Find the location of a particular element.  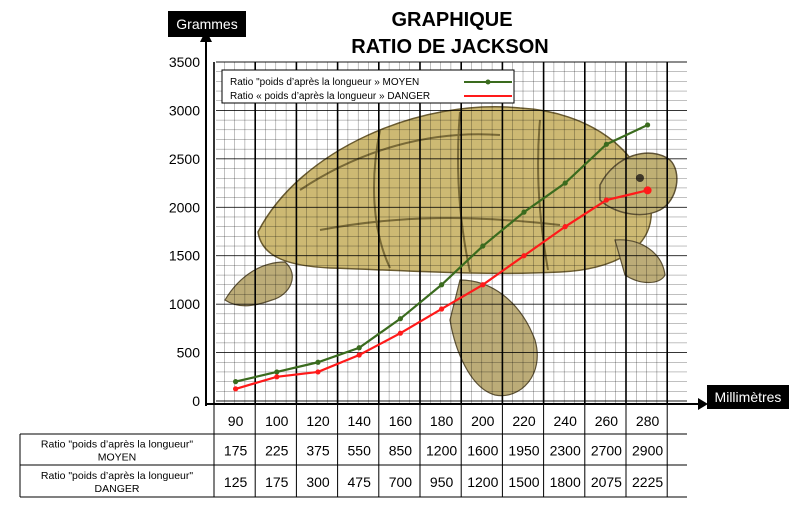

x-axis-label: Millimètres is located at coordinates (748, 397).